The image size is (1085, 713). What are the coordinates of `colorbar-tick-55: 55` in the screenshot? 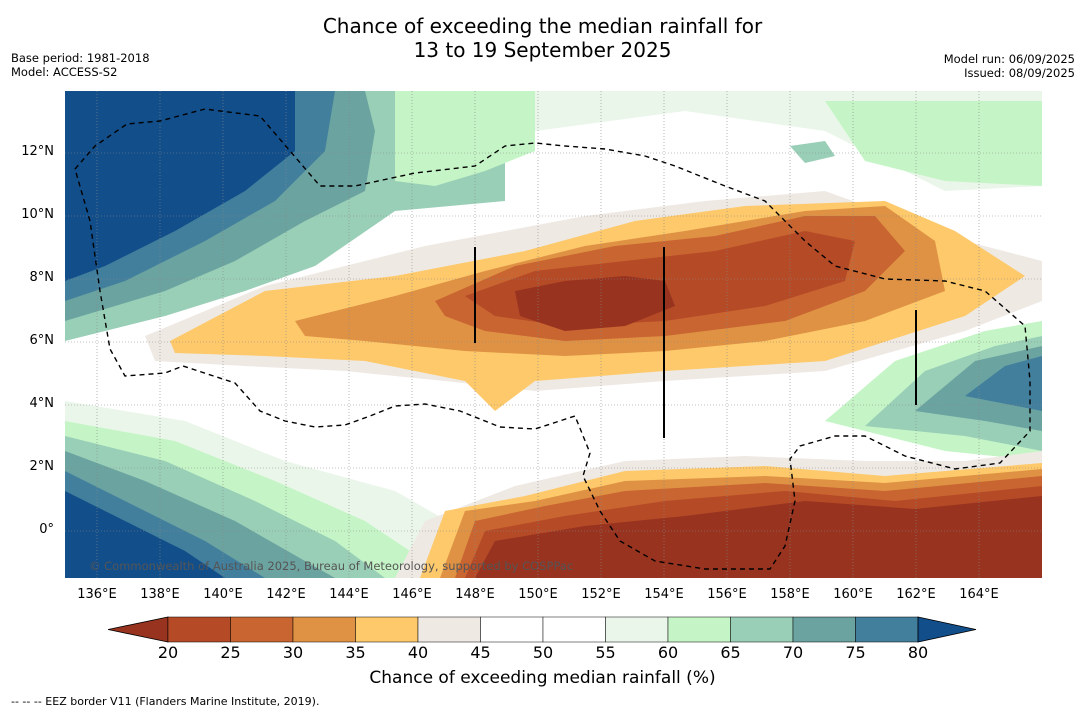 It's located at (605, 652).